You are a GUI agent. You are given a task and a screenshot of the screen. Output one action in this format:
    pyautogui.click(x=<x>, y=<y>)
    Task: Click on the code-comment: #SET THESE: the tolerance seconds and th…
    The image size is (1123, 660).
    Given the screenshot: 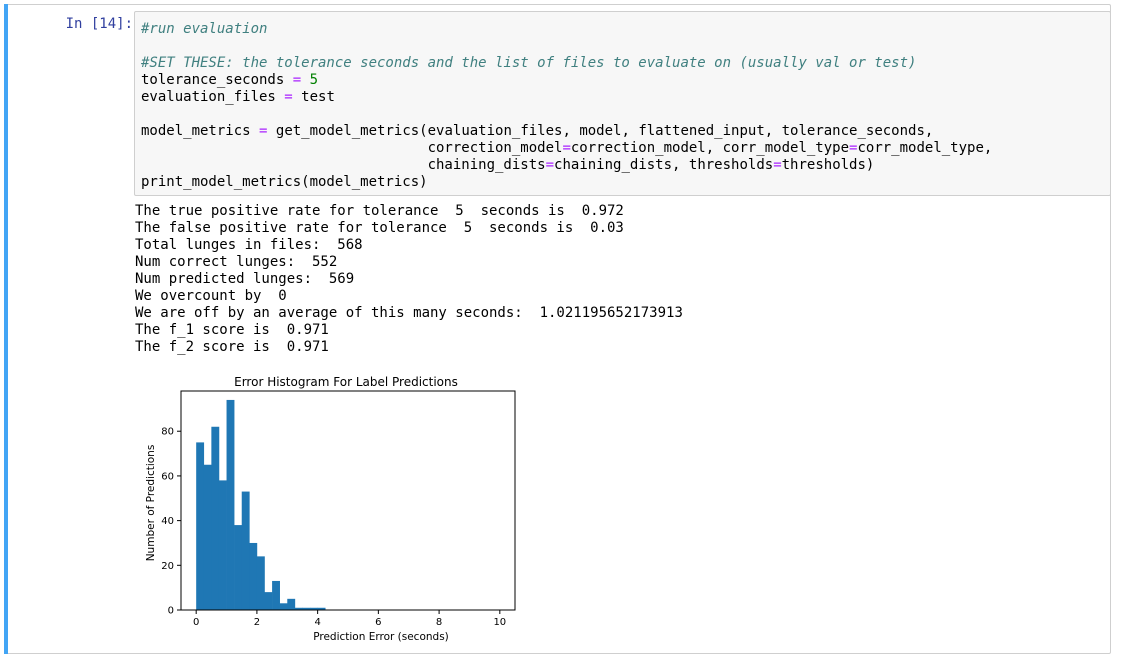 What is the action you would take?
    pyautogui.click(x=529, y=63)
    